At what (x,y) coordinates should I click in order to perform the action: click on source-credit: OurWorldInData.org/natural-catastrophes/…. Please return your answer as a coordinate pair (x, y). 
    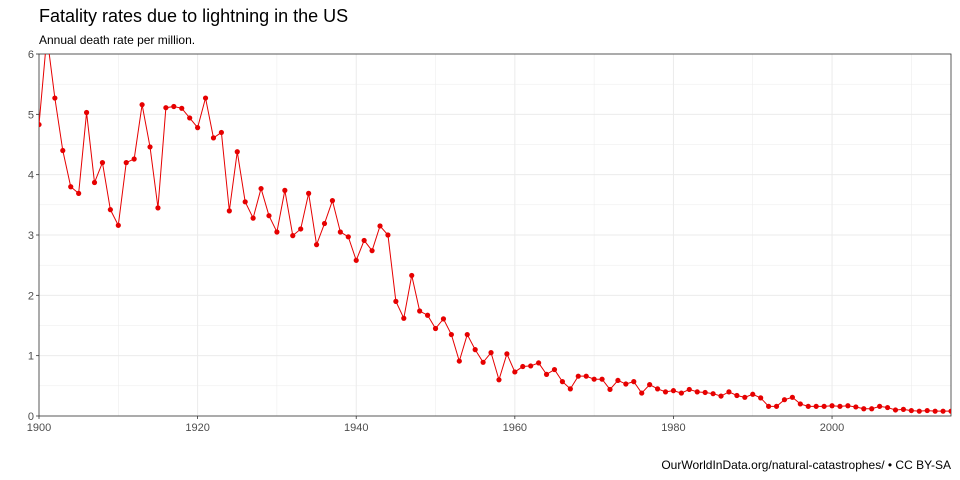
    Looking at the image, I should click on (806, 465).